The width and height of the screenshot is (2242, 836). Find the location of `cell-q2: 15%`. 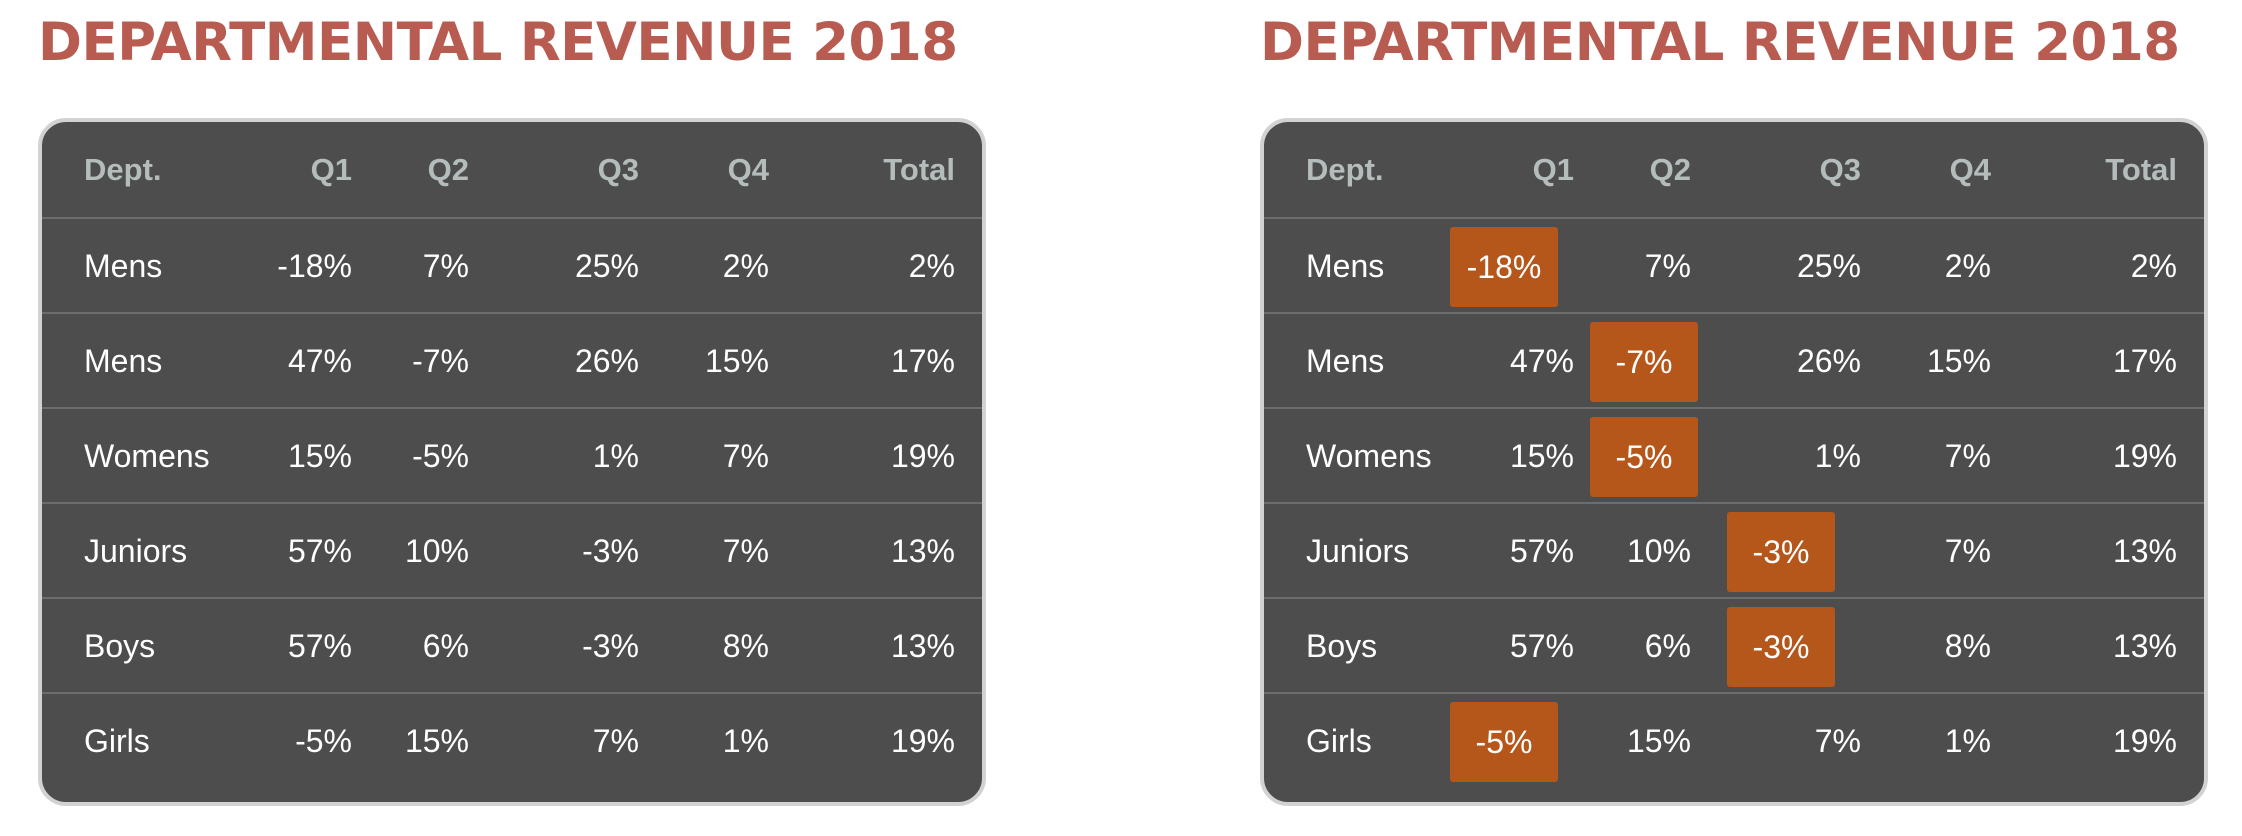

cell-q2: 15% is located at coordinates (1658, 741).